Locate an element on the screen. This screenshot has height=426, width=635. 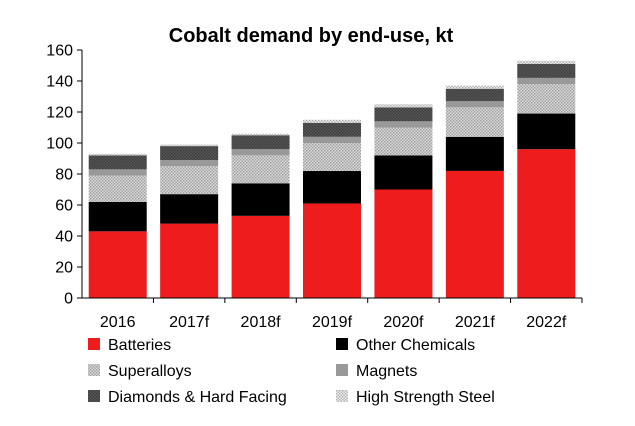
x-tick-label: 2019f is located at coordinates (332, 322).